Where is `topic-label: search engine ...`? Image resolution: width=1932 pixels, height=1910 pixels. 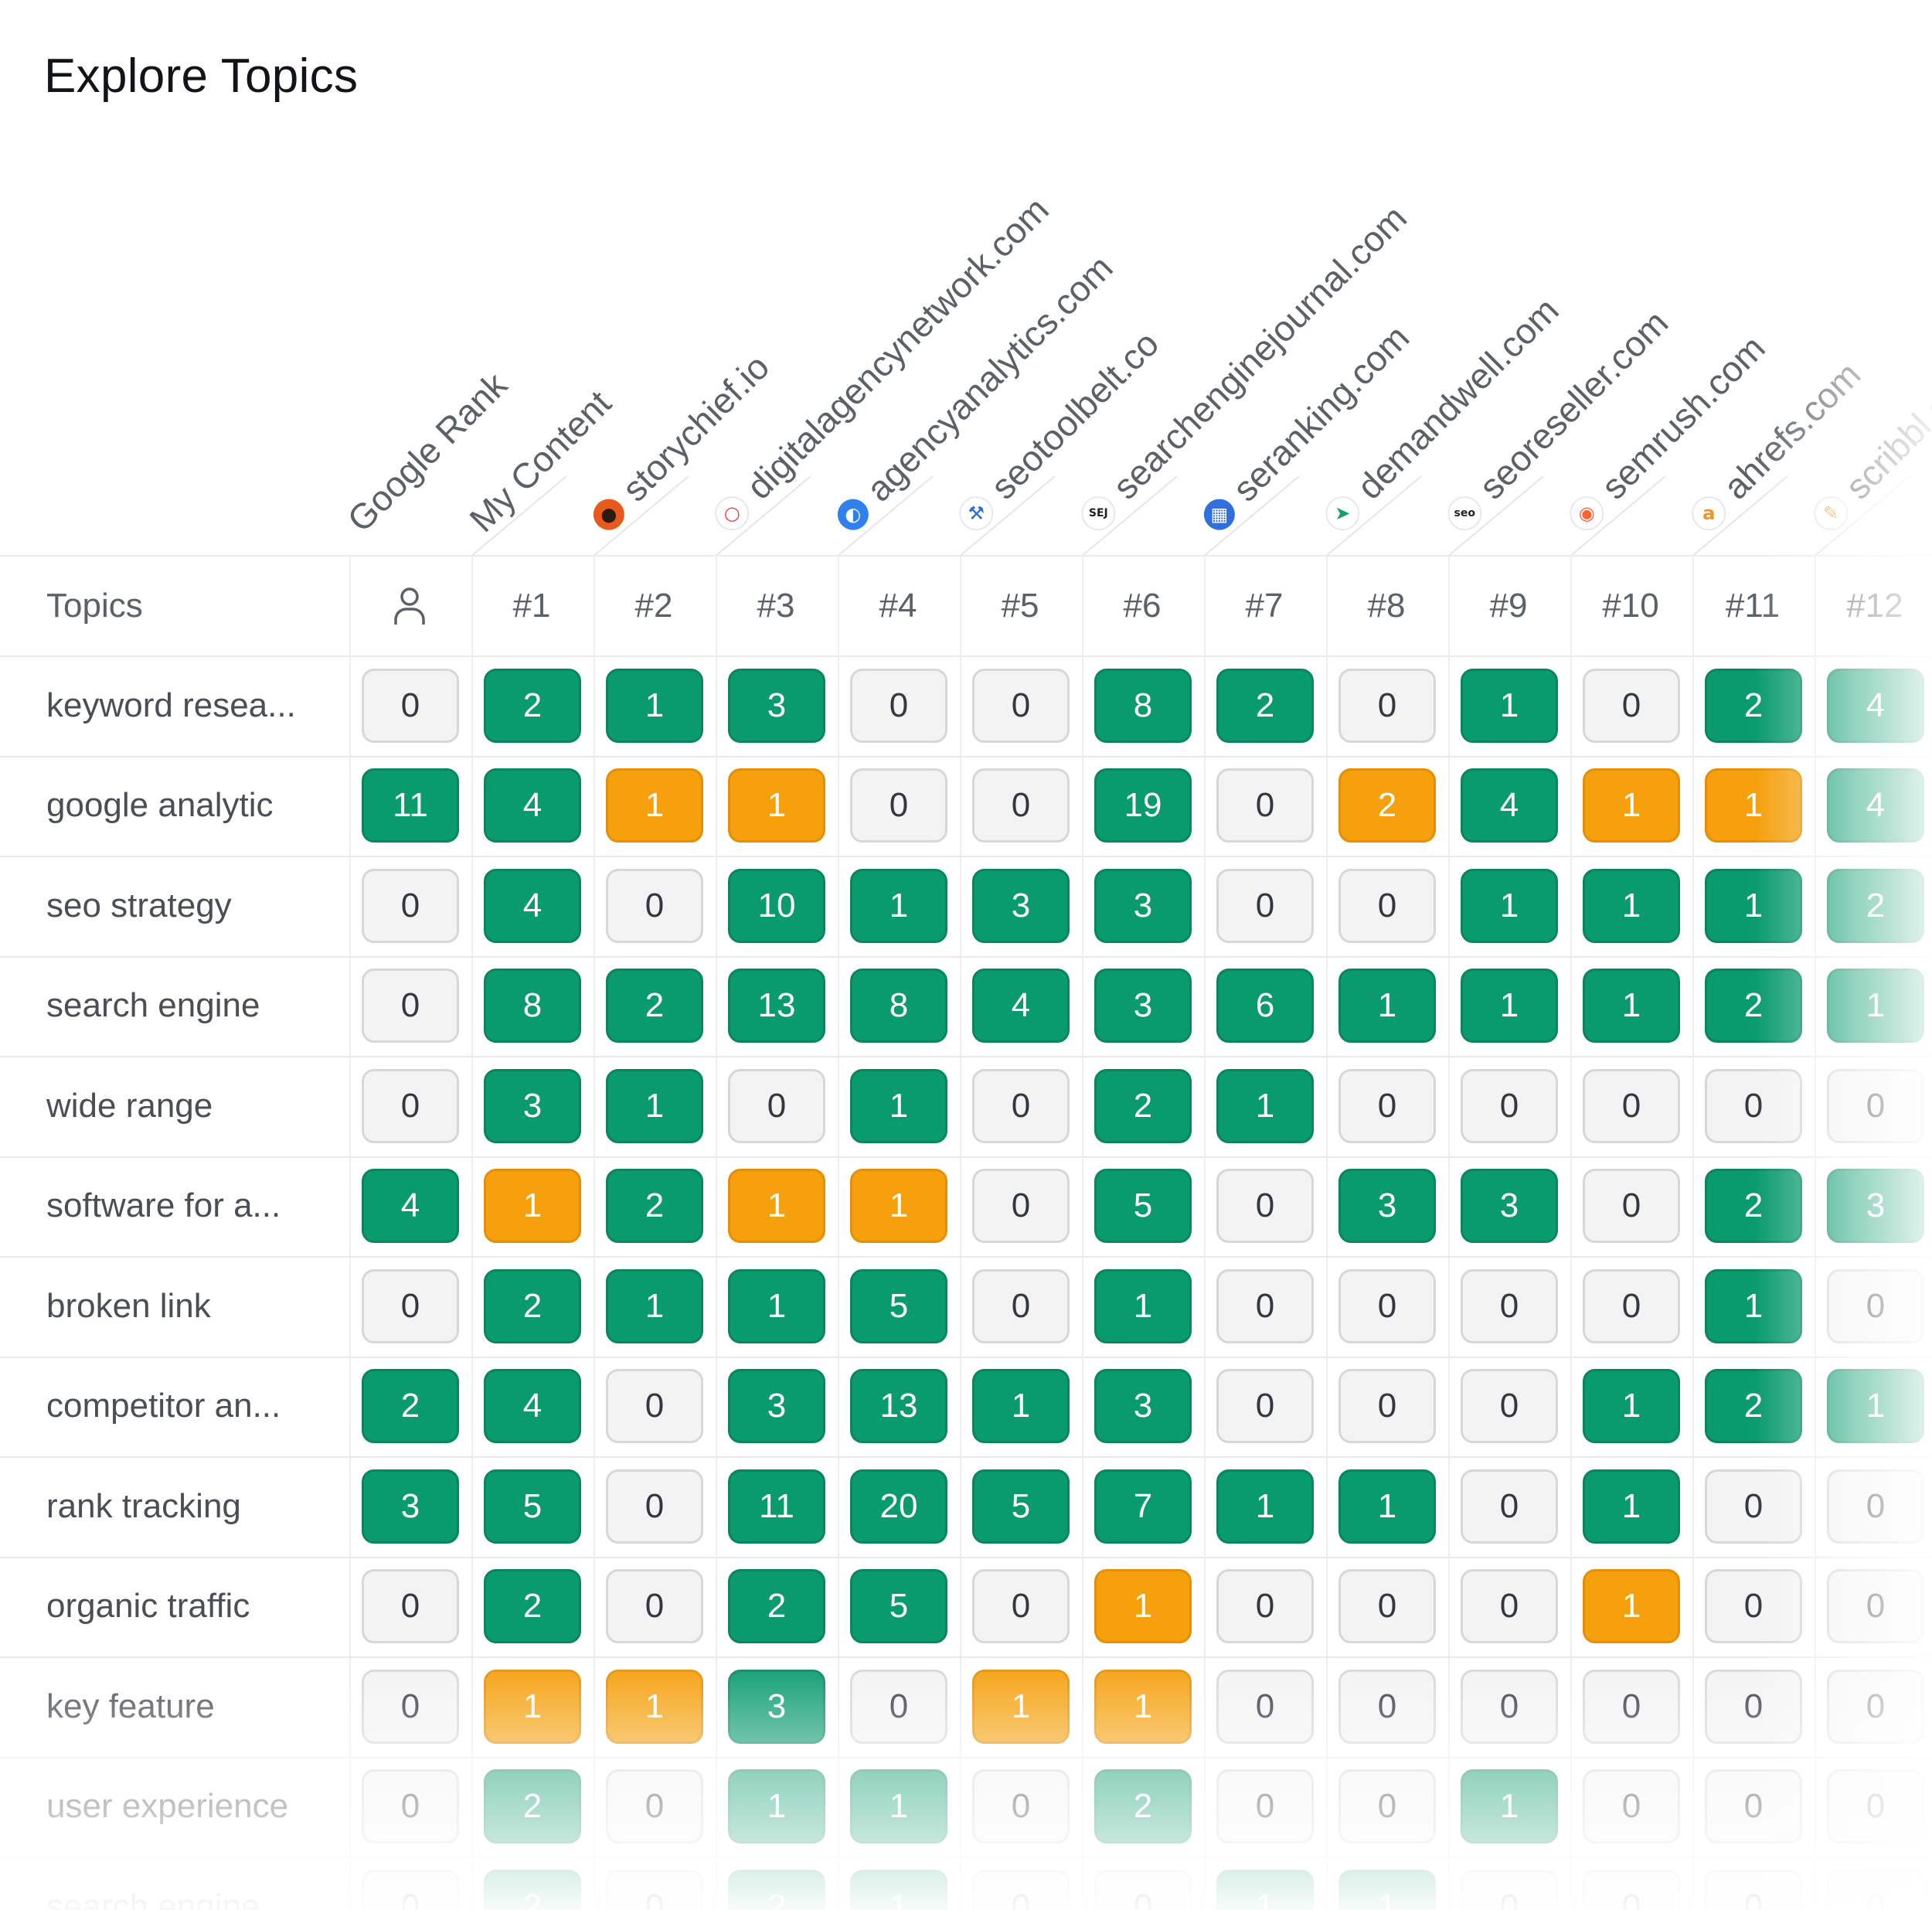 topic-label: search engine ... is located at coordinates (172, 1899).